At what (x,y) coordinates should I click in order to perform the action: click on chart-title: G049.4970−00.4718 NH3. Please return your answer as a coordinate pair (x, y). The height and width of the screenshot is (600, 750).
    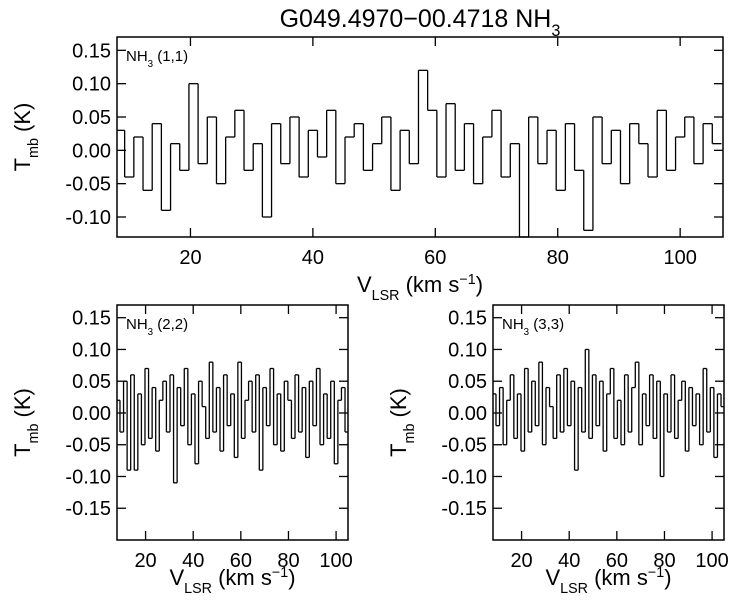
    Looking at the image, I should click on (420, 22).